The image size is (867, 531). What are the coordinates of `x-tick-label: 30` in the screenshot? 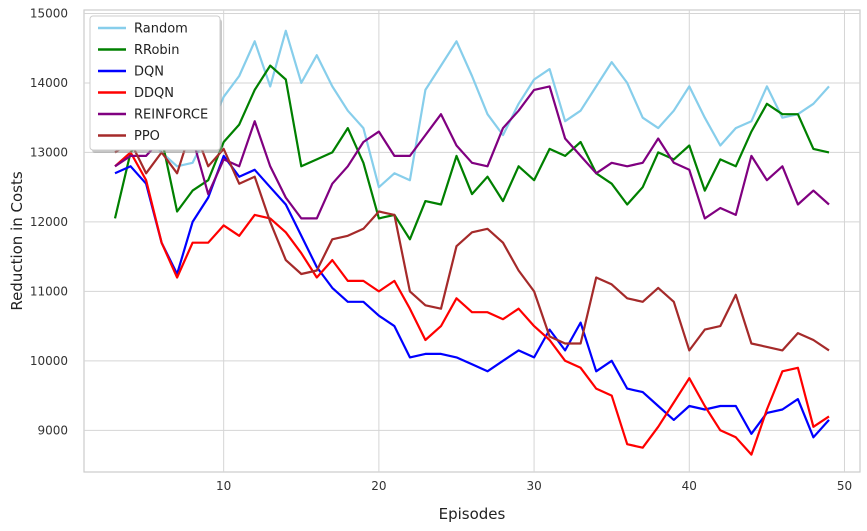 It's located at (533, 486).